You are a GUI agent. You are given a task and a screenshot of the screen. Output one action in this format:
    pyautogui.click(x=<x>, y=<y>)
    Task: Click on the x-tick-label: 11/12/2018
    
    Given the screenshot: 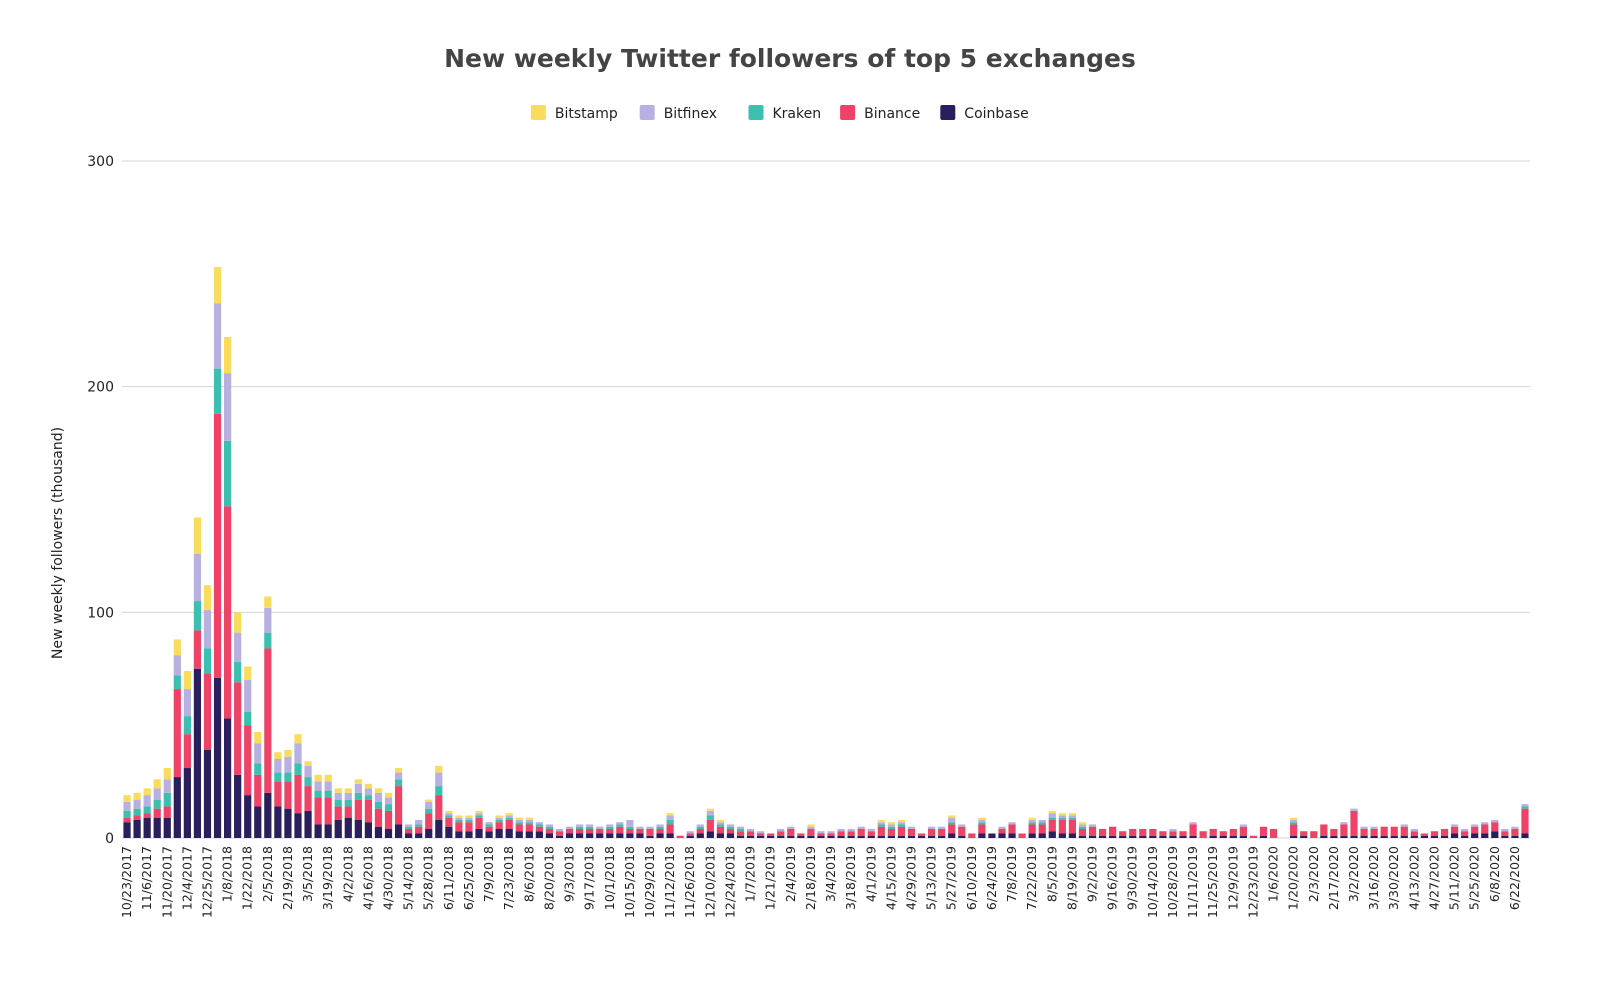 What is the action you would take?
    pyautogui.click(x=669, y=882)
    